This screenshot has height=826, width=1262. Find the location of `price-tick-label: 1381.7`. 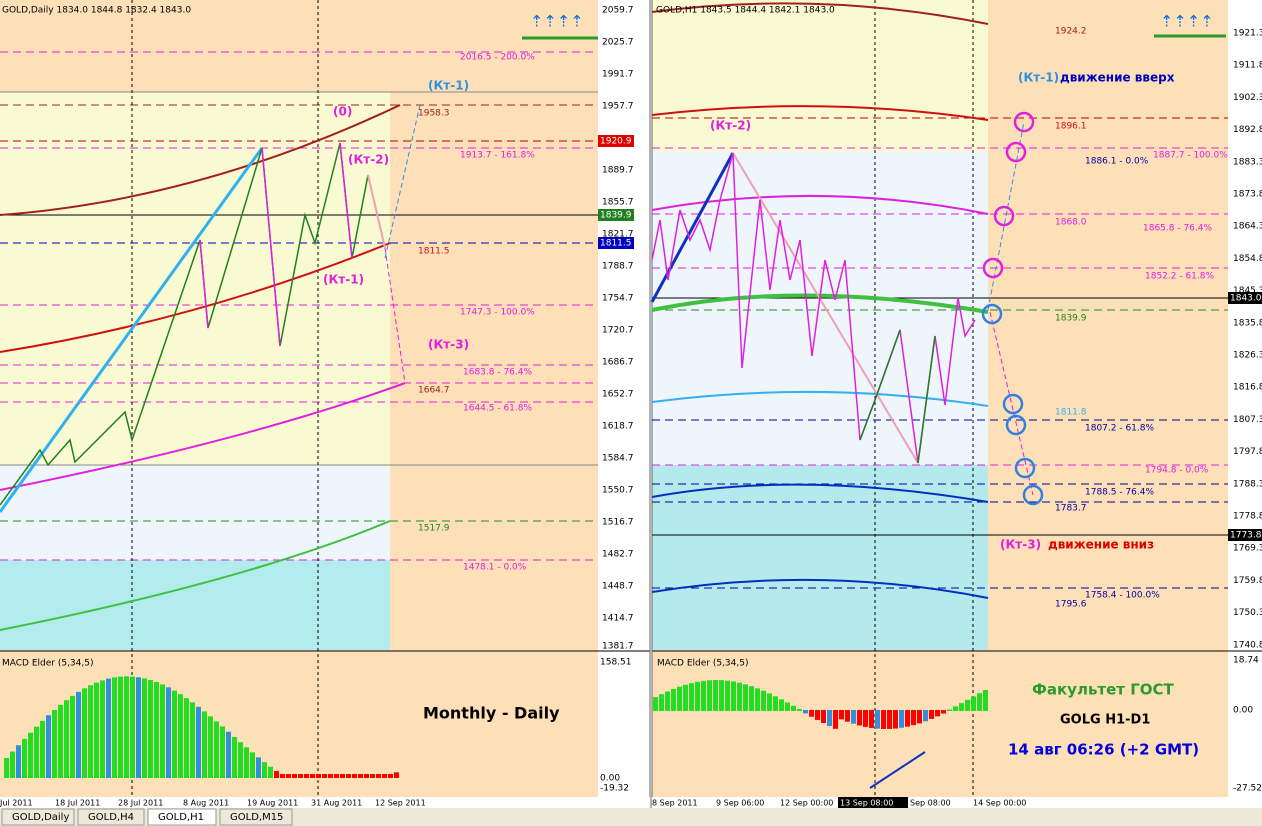

price-tick-label: 1381.7 is located at coordinates (618, 647).